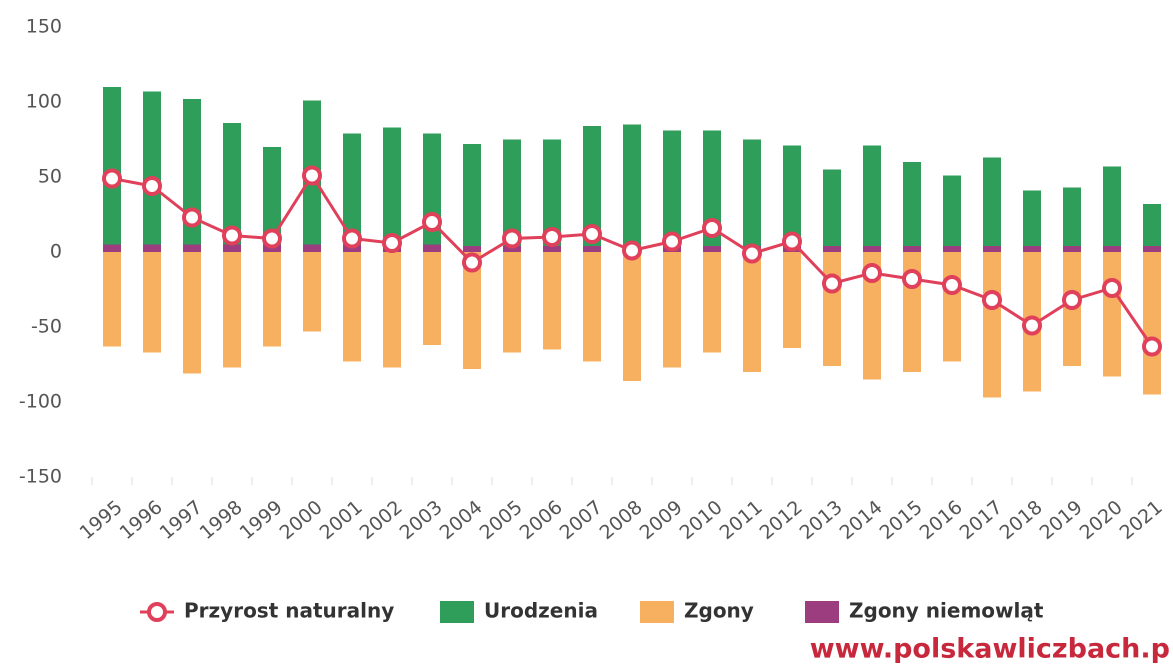  What do you see at coordinates (301, 520) in the screenshot?
I see `x-tick-label: 2000` at bounding box center [301, 520].